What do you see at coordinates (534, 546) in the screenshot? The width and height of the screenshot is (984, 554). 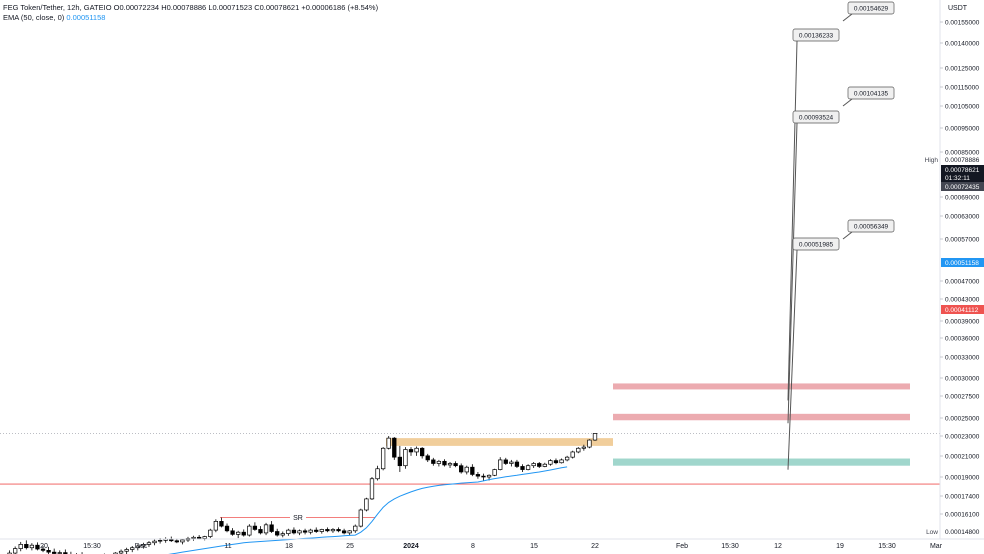 I see `time-tick-label: 15` at bounding box center [534, 546].